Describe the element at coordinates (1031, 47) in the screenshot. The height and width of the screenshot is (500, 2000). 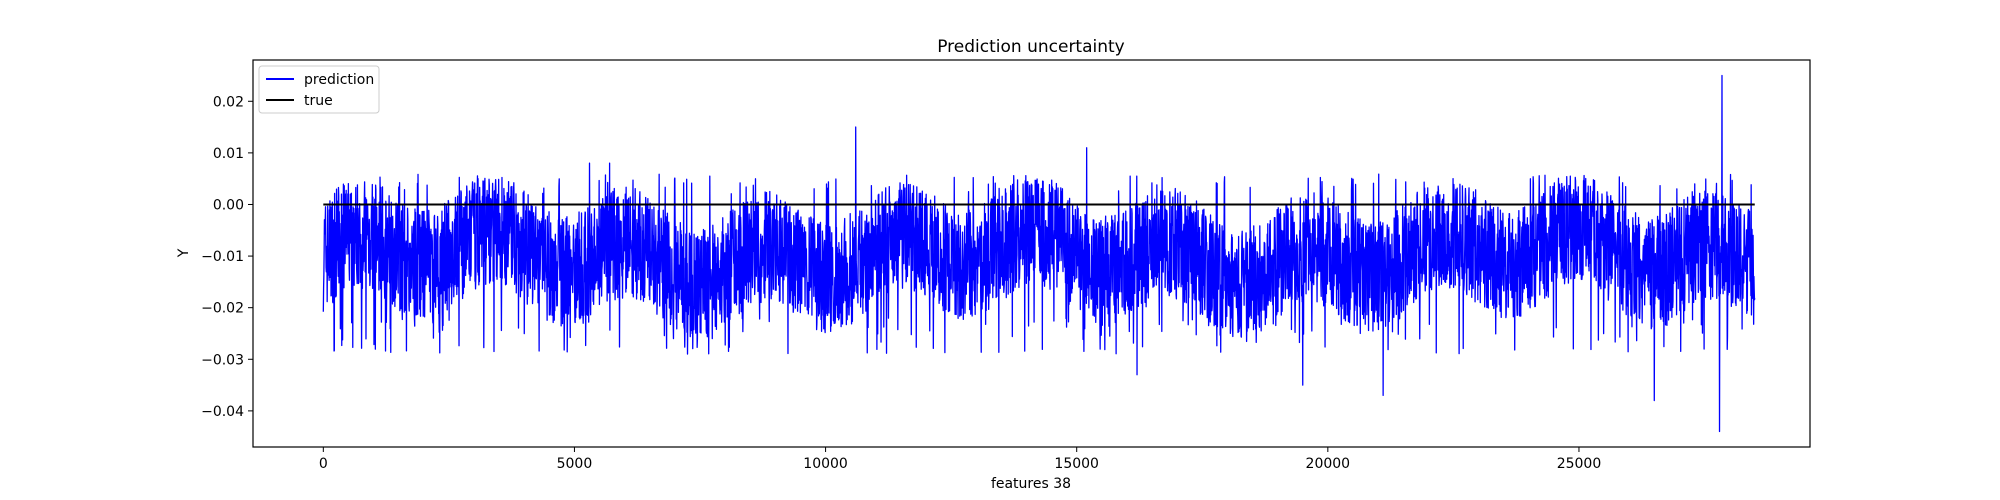
I see `chart-title: Prediction uncertainty` at that location.